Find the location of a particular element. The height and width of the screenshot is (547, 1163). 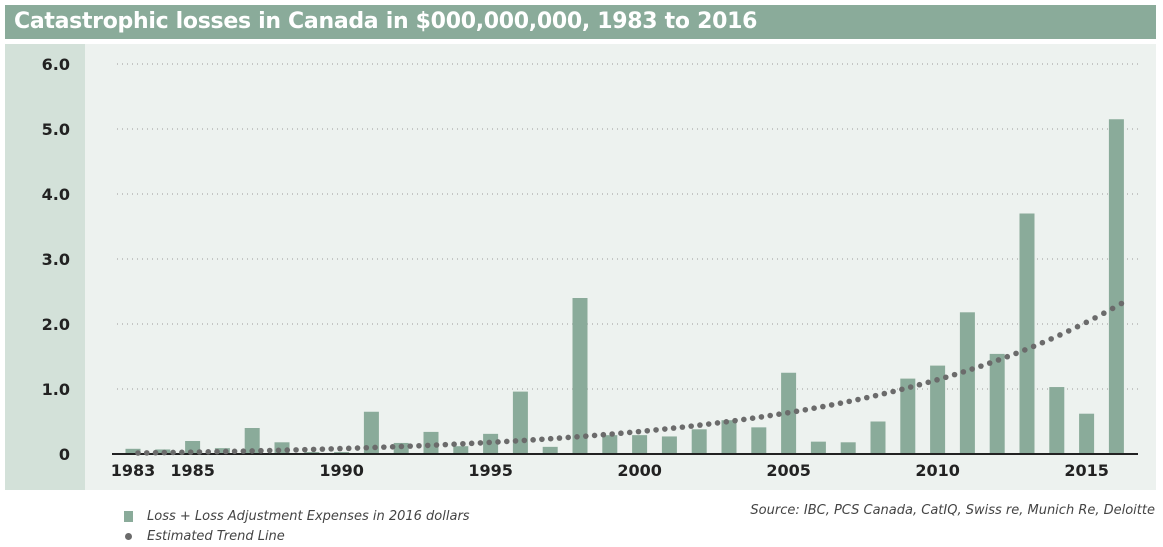

legend-trend-label: Estimated Trend Line is located at coordinates (216, 536).